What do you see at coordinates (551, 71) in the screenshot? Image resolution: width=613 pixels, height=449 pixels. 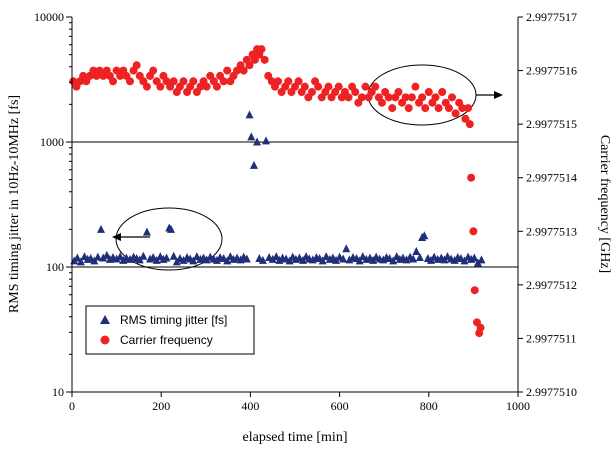 I see `y-right-tick-label: 2.9977516` at bounding box center [551, 71].